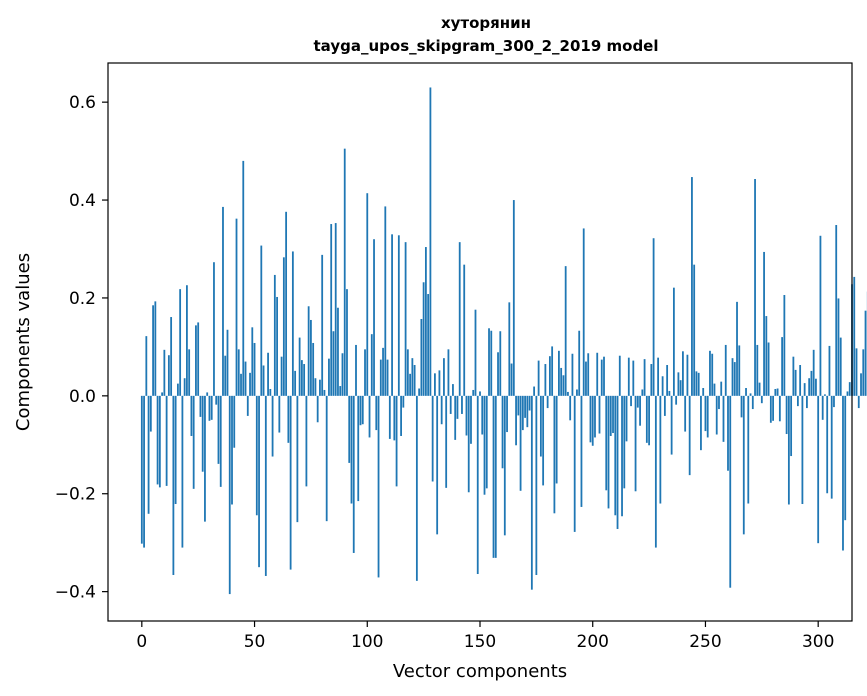 This screenshot has height=696, width=867. I want to click on x-tick-label: 150, so click(480, 642).